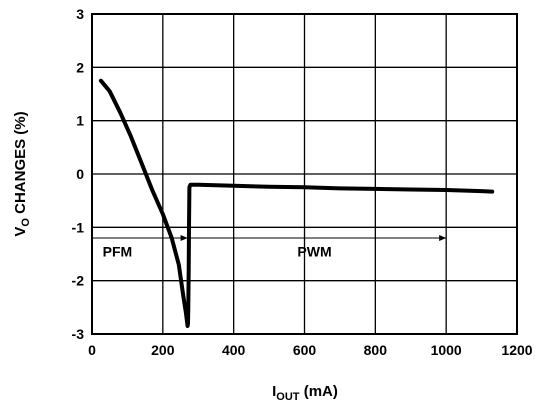  I want to click on y-tick-label: -2, so click(78, 281).